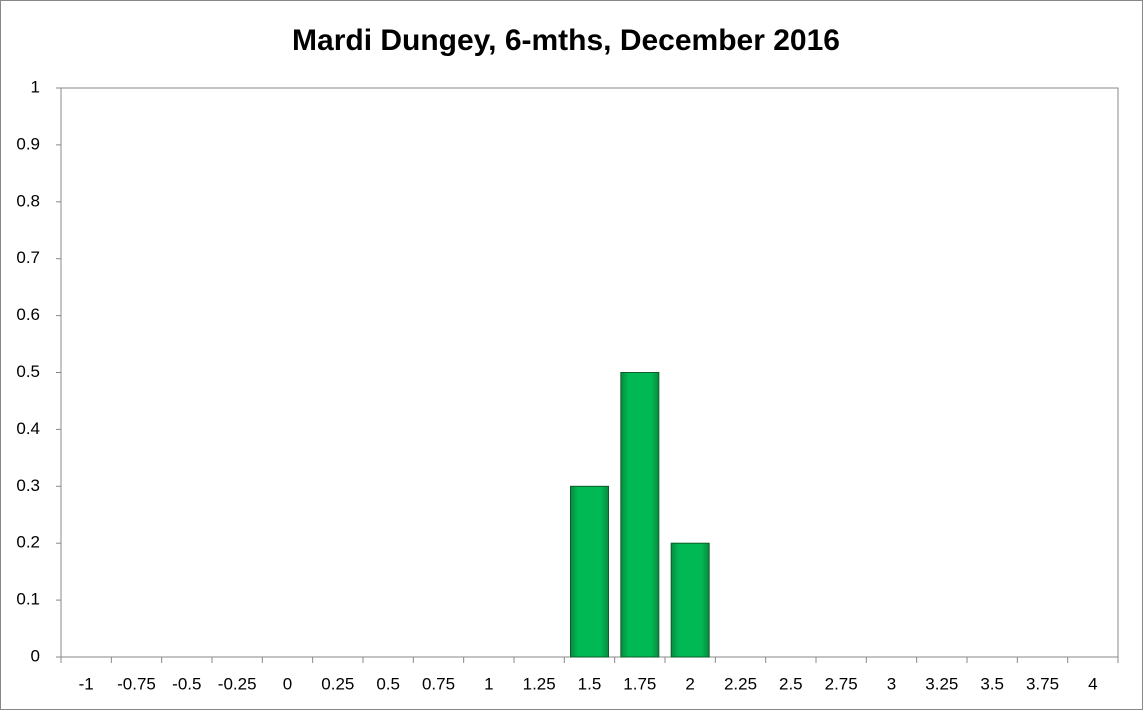 The width and height of the screenshot is (1143, 710). I want to click on y-tick-label: 0.9, so click(28, 143).